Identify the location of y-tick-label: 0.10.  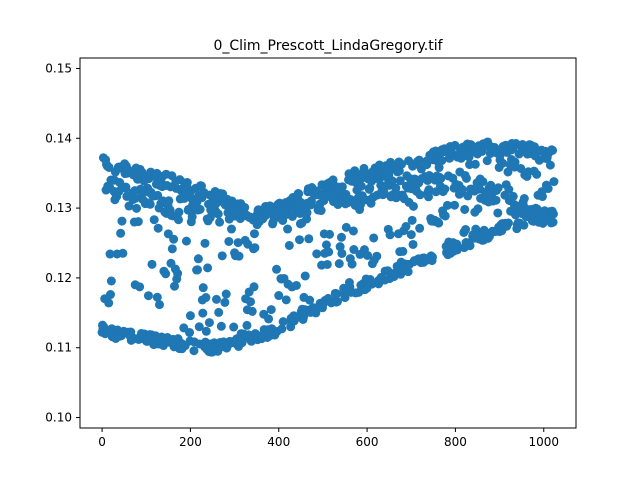
(58, 418).